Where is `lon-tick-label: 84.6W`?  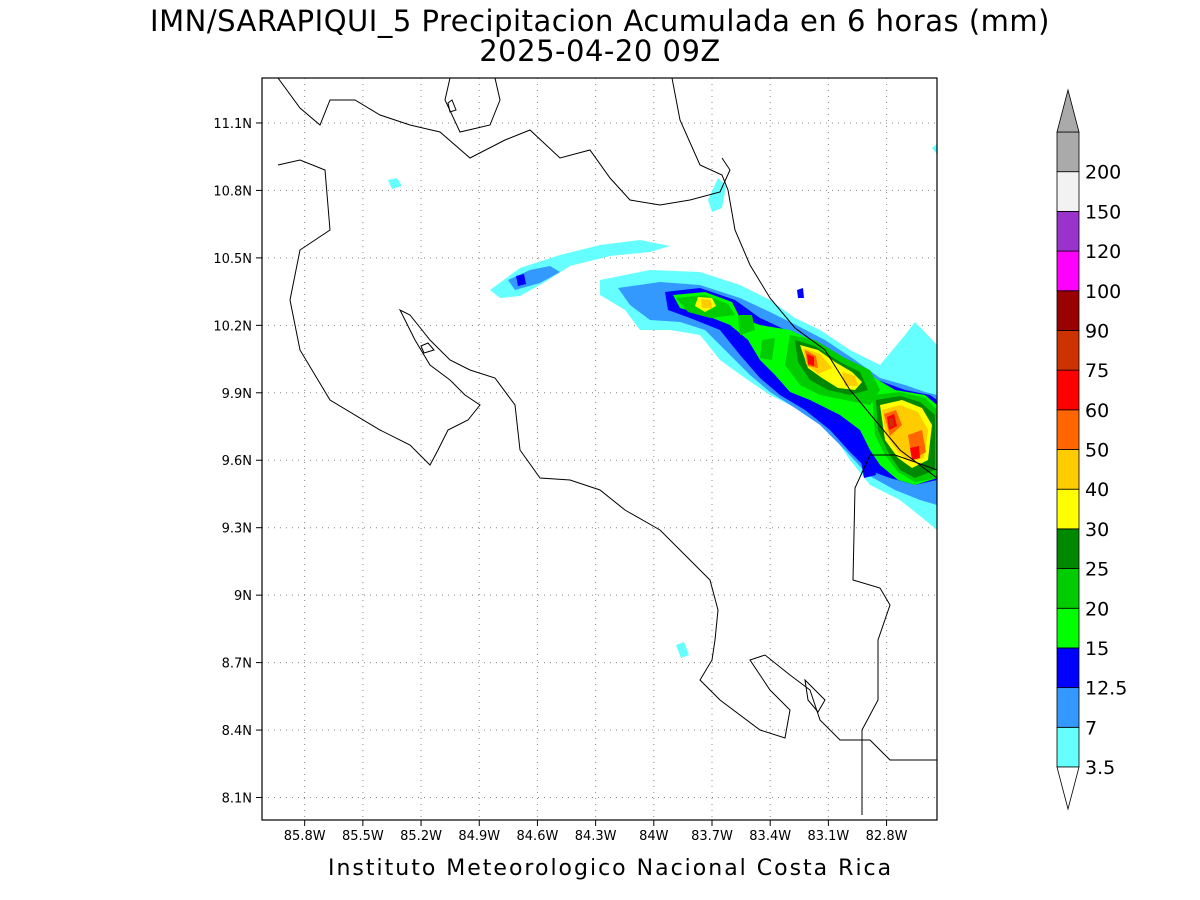
lon-tick-label: 84.6W is located at coordinates (538, 836).